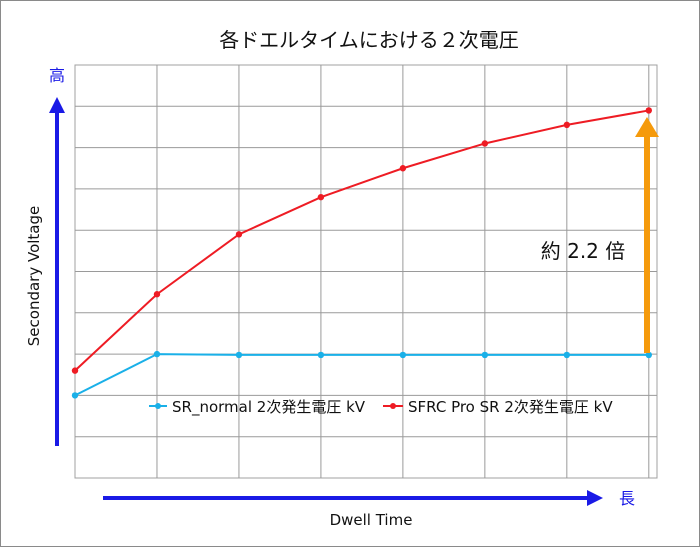 The height and width of the screenshot is (548, 700). I want to click on y-axis-label: Secondary Voltage, so click(34, 276).